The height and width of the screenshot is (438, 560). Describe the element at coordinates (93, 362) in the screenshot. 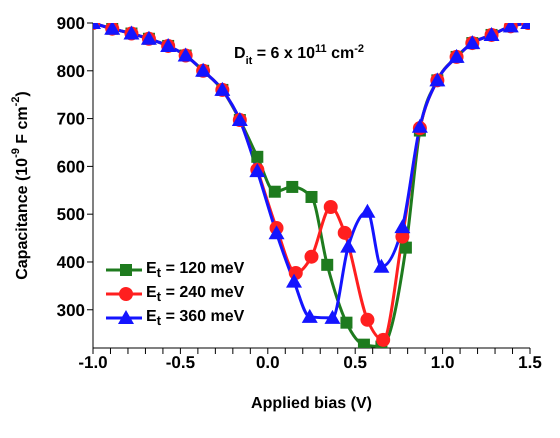

I see `x-tick-label: -1.0` at that location.